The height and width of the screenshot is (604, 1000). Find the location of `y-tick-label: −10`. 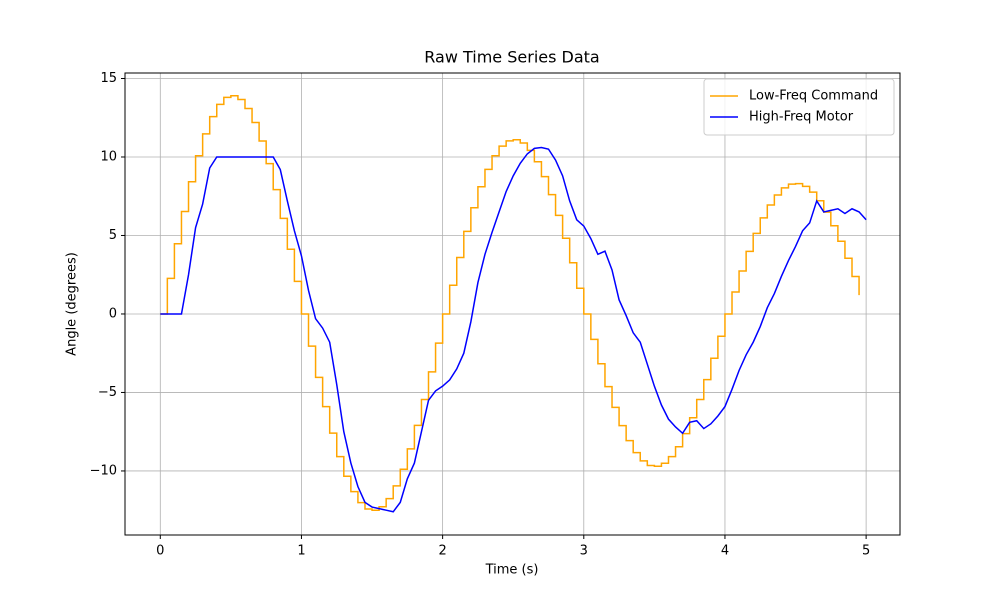

y-tick-label: −10 is located at coordinates (103, 470).